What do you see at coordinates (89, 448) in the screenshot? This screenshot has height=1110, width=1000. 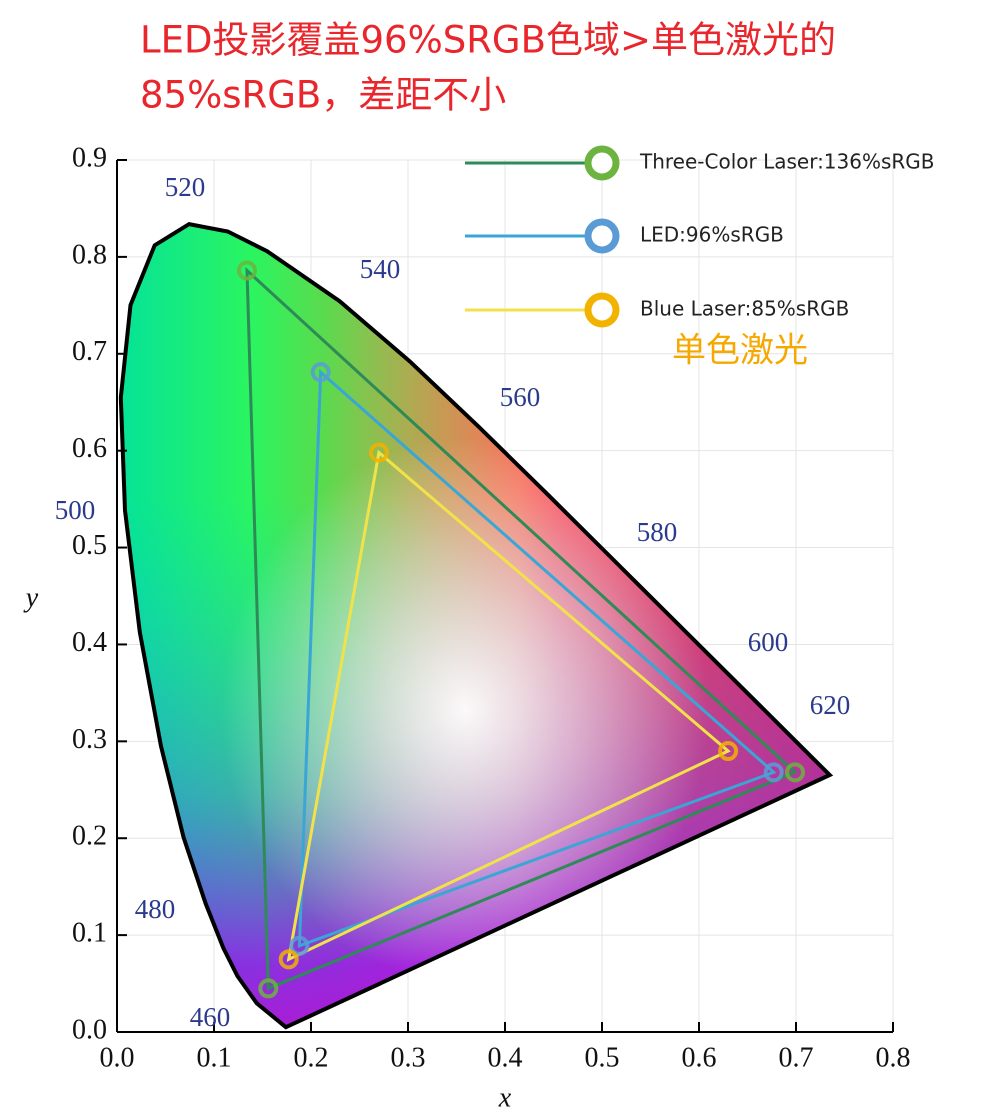 I see `y-tick-label: 0.6` at bounding box center [89, 448].